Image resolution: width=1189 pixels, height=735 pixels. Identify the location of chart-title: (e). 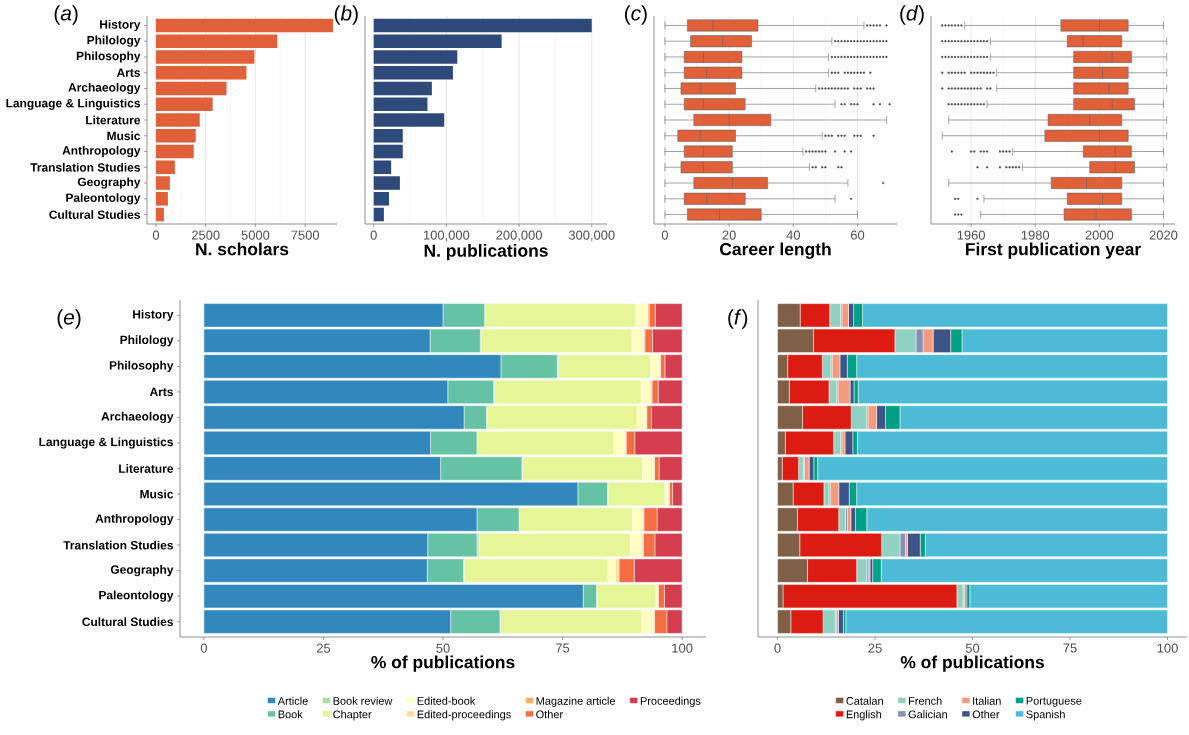
(69, 319).